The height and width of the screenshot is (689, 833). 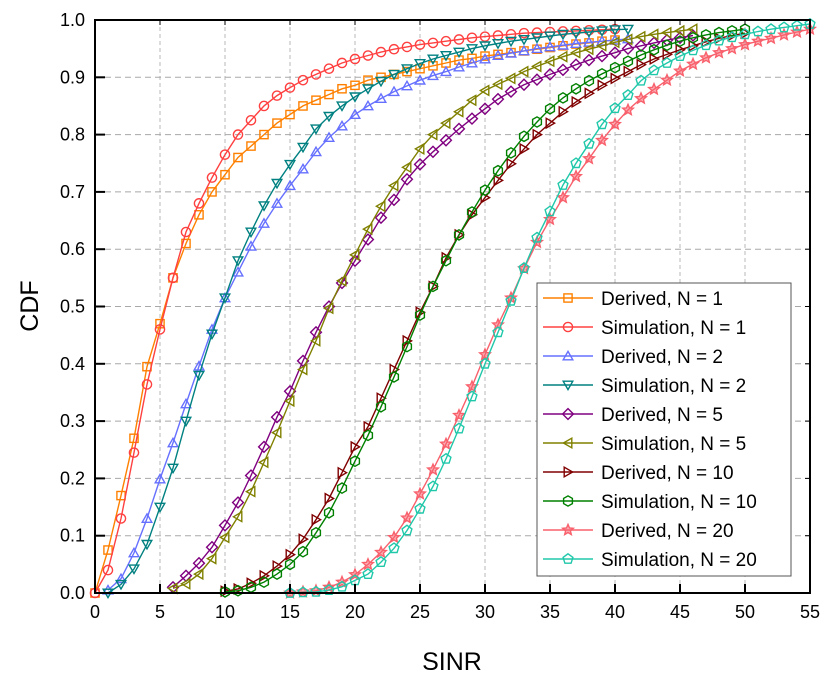 What do you see at coordinates (667, 473) in the screenshot?
I see `legend-label: Derived, N = 10` at bounding box center [667, 473].